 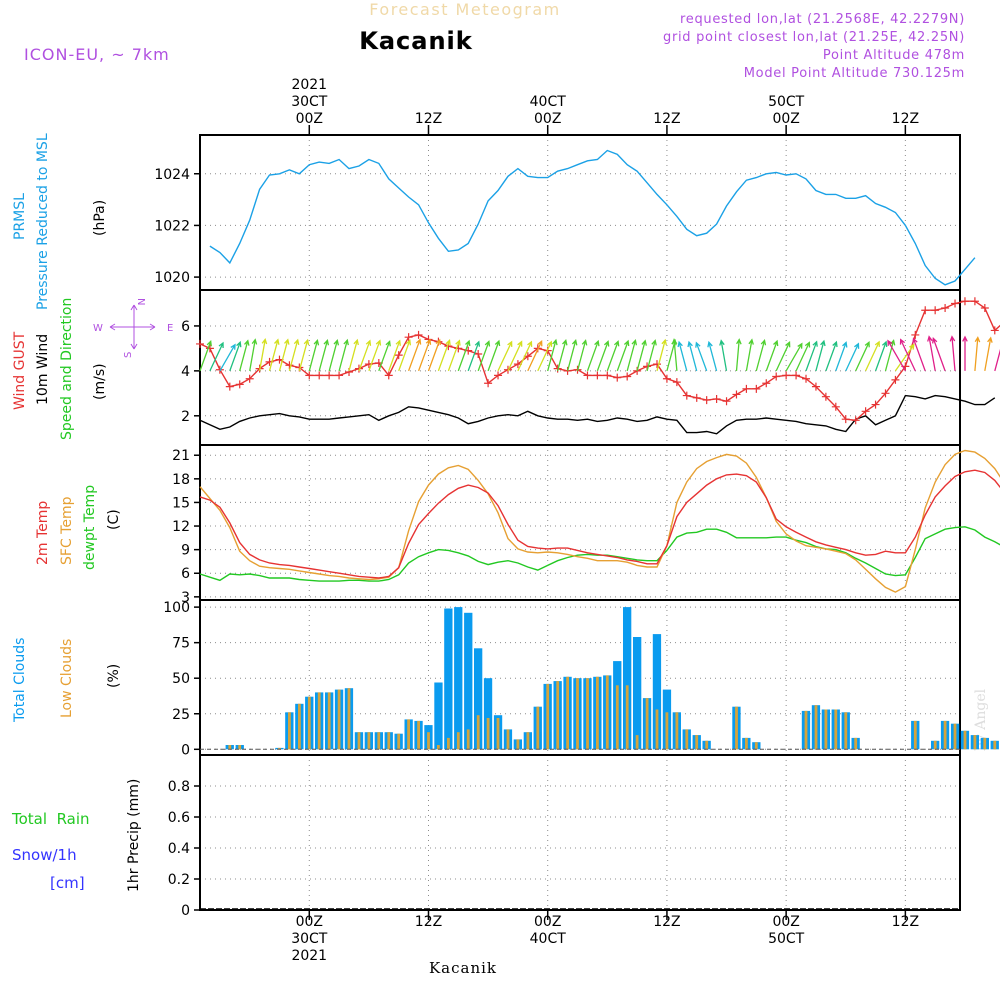 What do you see at coordinates (905, 922) in the screenshot?
I see `bottom-time-label: 12Z` at bounding box center [905, 922].